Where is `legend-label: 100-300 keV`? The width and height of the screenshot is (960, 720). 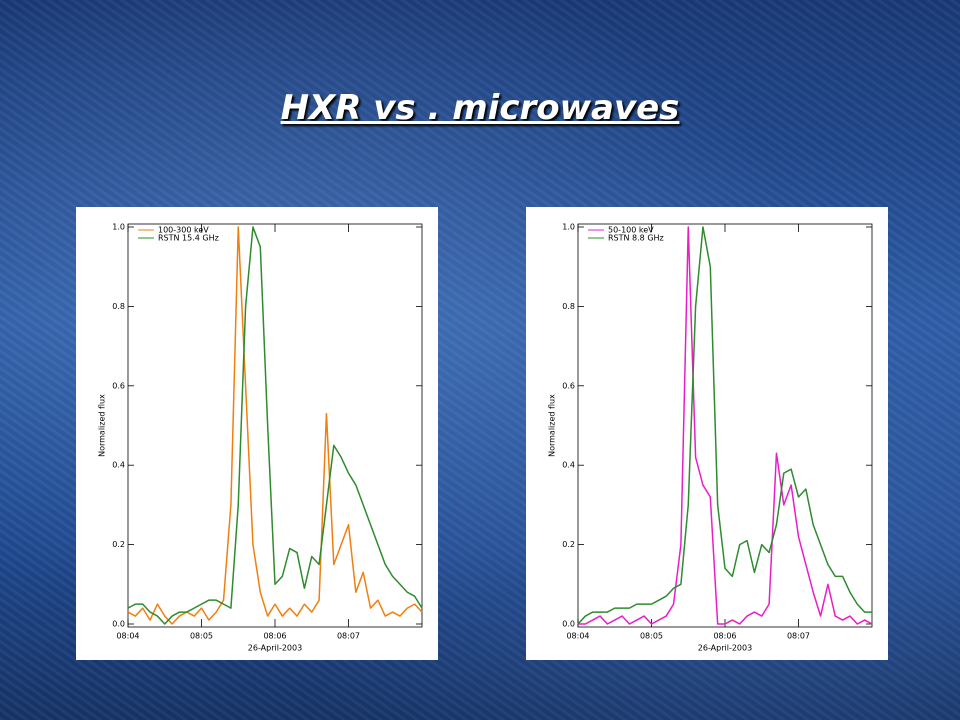 legend-label: 100-300 keV is located at coordinates (183, 230).